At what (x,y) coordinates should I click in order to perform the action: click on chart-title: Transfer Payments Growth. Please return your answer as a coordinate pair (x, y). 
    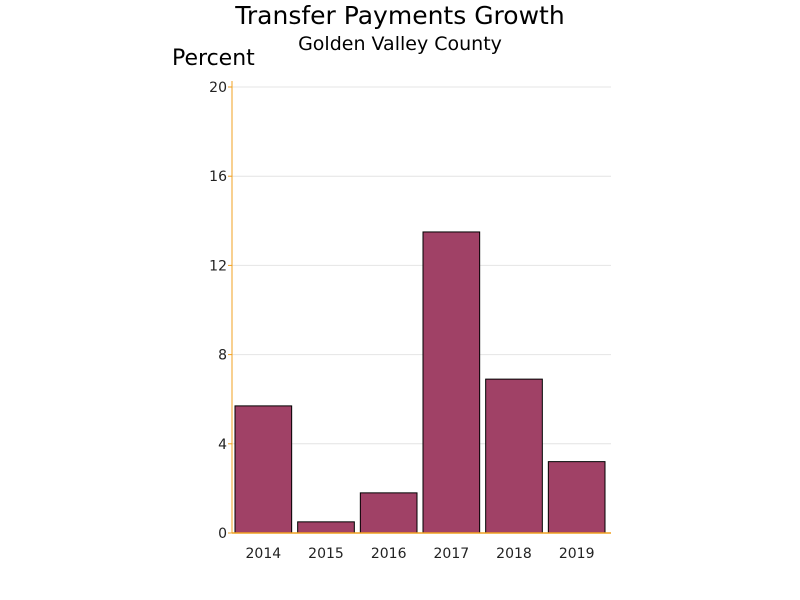
    Looking at the image, I should click on (400, 15).